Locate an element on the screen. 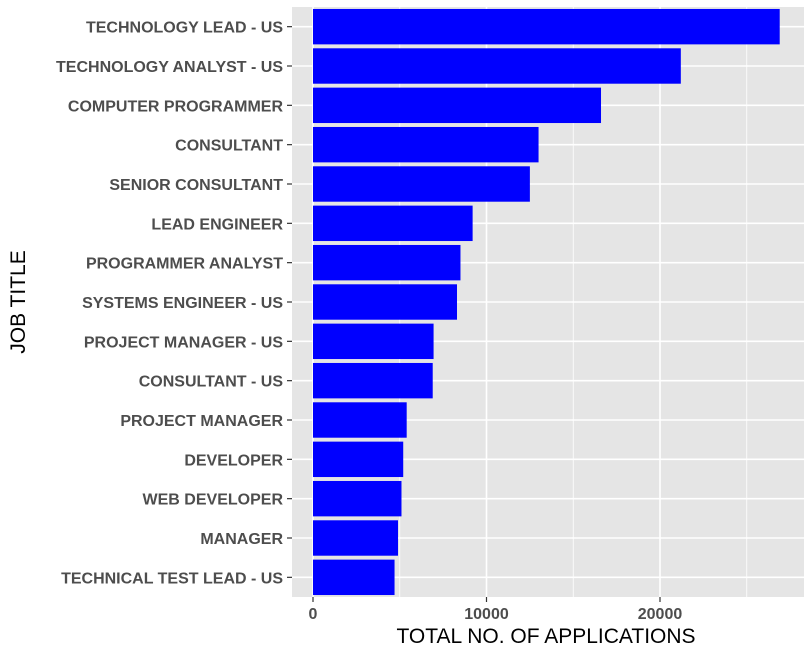  y-tick-label: TECHNOLOGY ANALYST - US is located at coordinates (169, 67).